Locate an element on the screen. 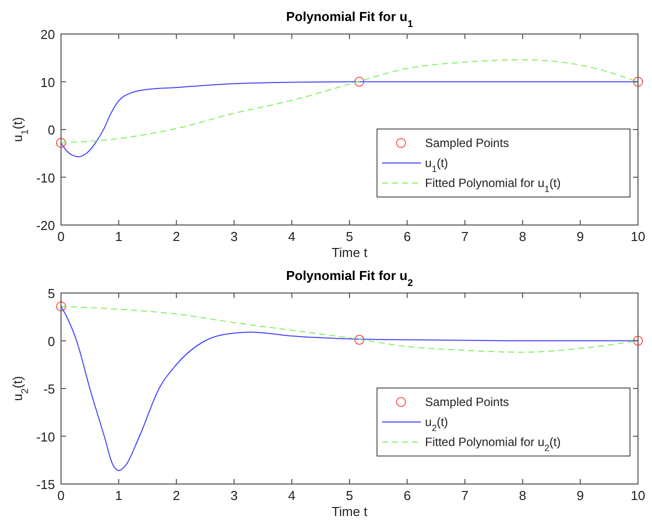 This screenshot has width=652, height=523. legend-label: Fitted Polynomial for u$_{2}$(t) is located at coordinates (493, 444).